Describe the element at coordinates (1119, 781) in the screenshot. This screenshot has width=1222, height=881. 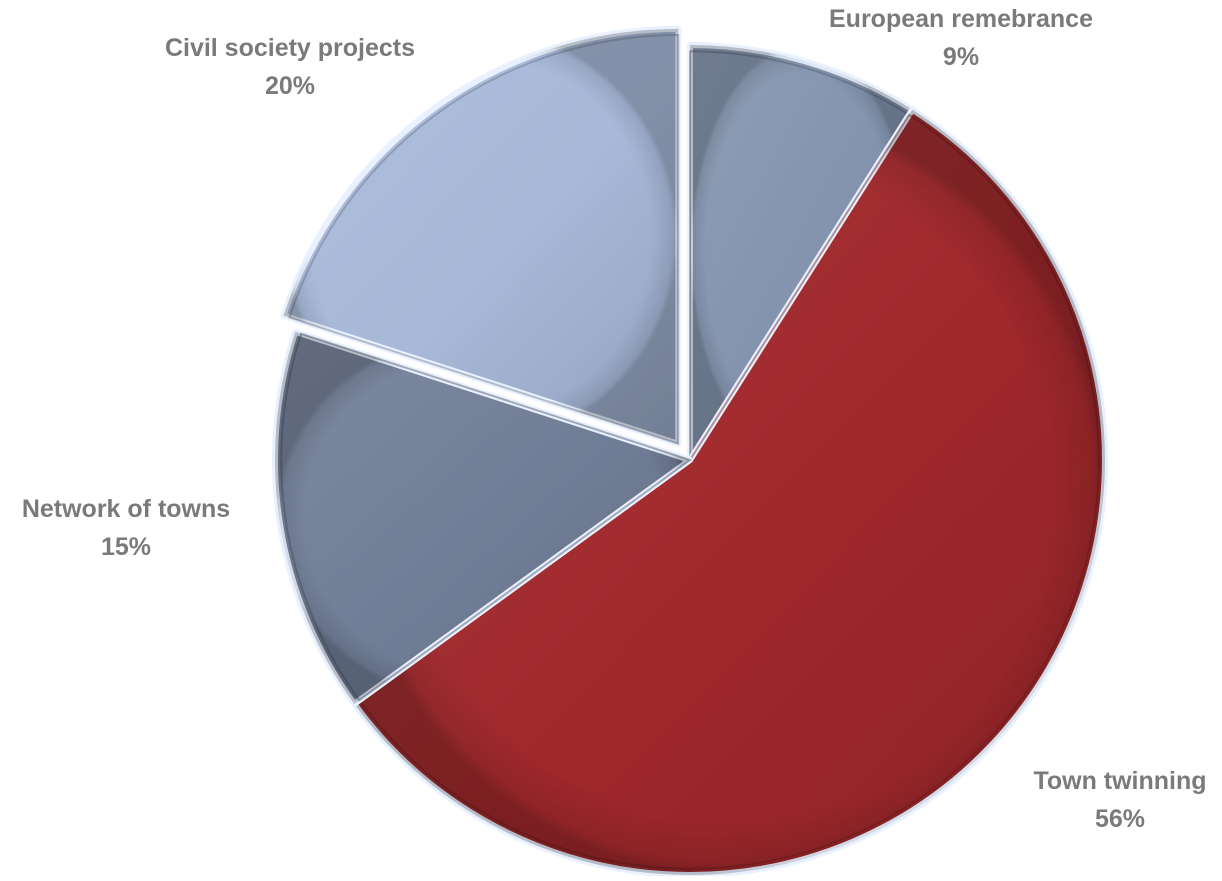
I see `slice-label-town-twinning: Town twinning` at that location.